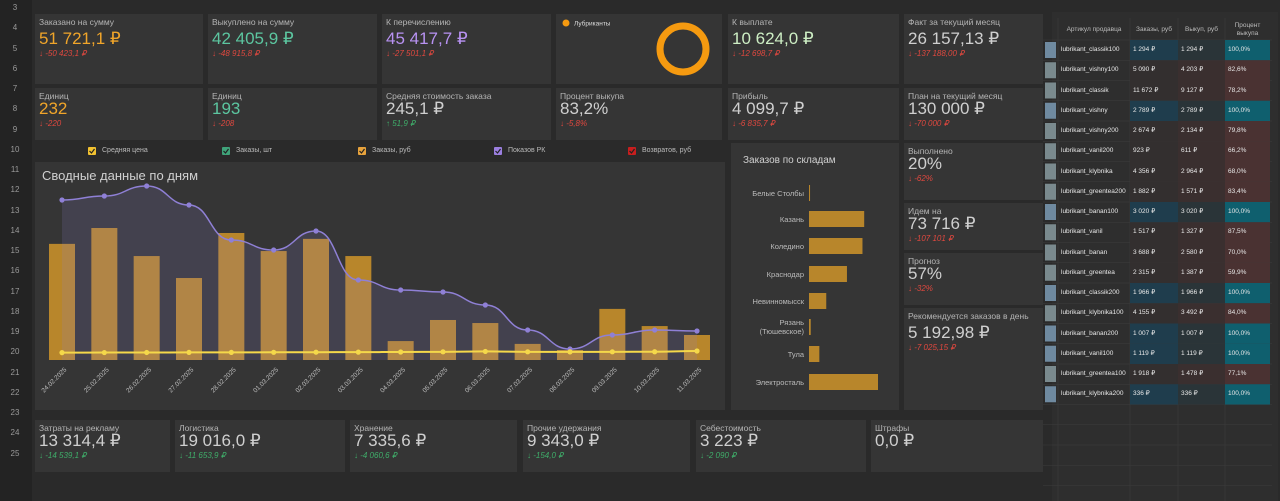  Describe the element at coordinates (1237, 232) in the screenshot. I see `table-cell: 87,5%` at that location.